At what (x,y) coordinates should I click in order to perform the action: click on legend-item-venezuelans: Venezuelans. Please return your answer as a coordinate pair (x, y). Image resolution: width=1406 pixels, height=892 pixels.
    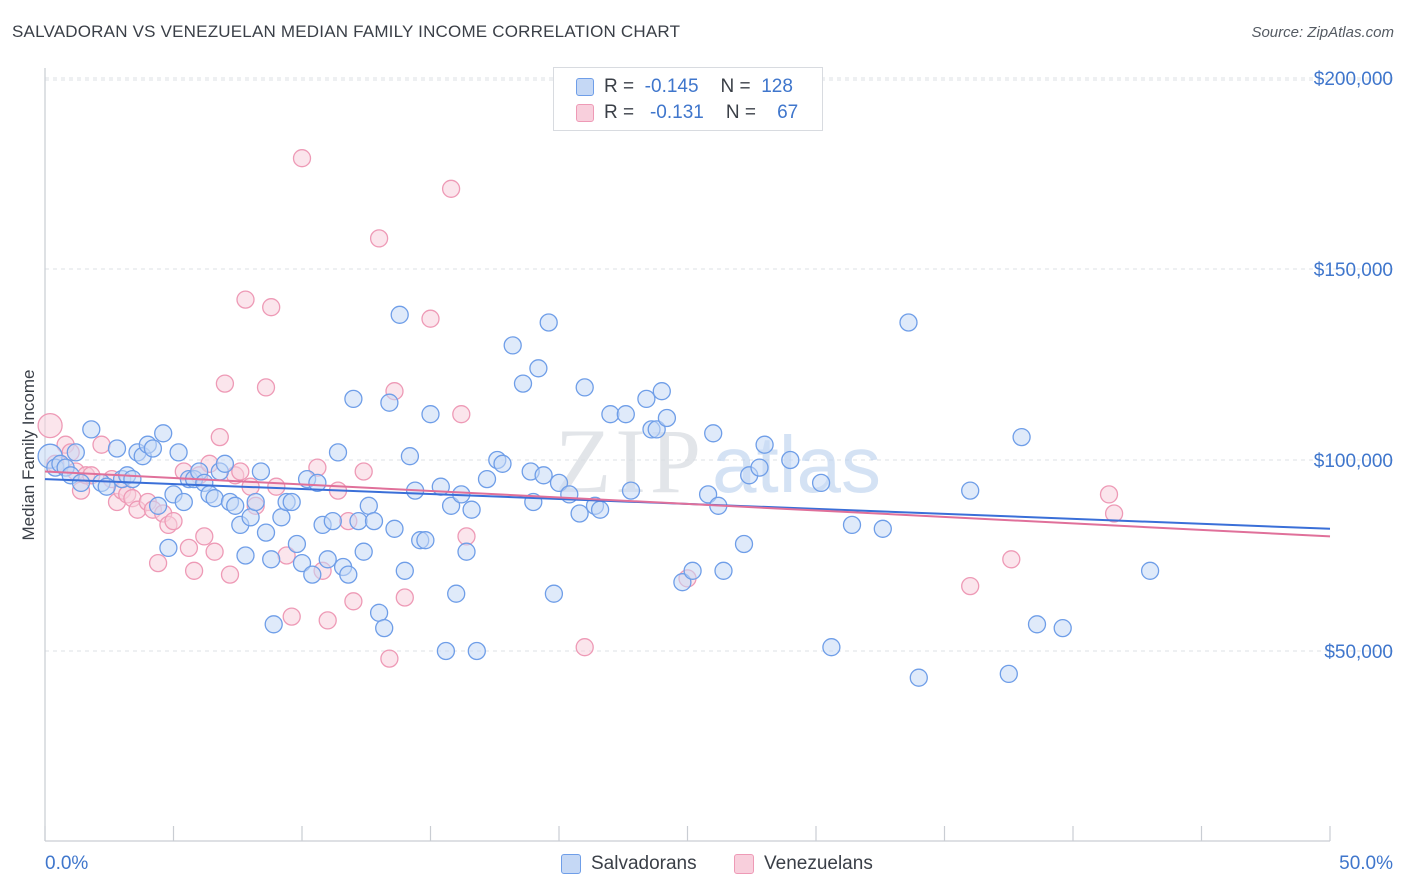
    Looking at the image, I should click on (803, 864).